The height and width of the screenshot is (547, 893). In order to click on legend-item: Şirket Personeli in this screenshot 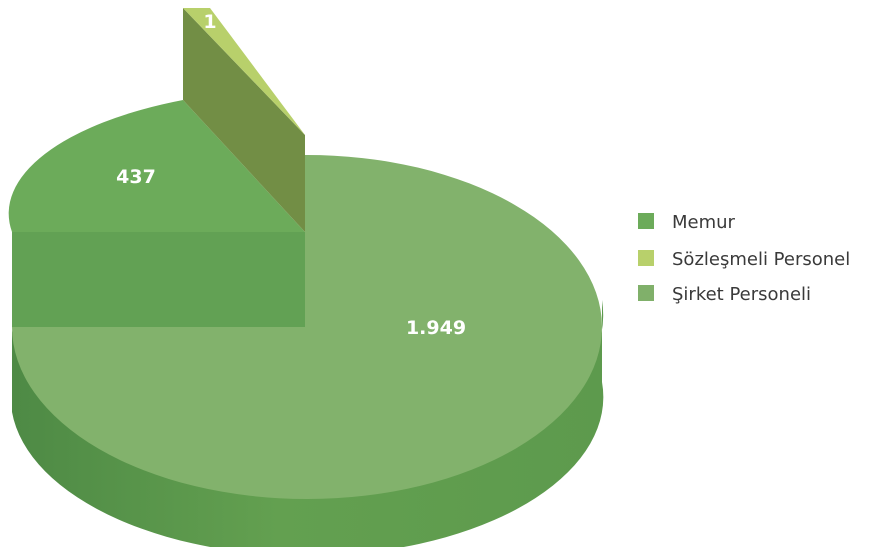, I will do `click(724, 294)`.